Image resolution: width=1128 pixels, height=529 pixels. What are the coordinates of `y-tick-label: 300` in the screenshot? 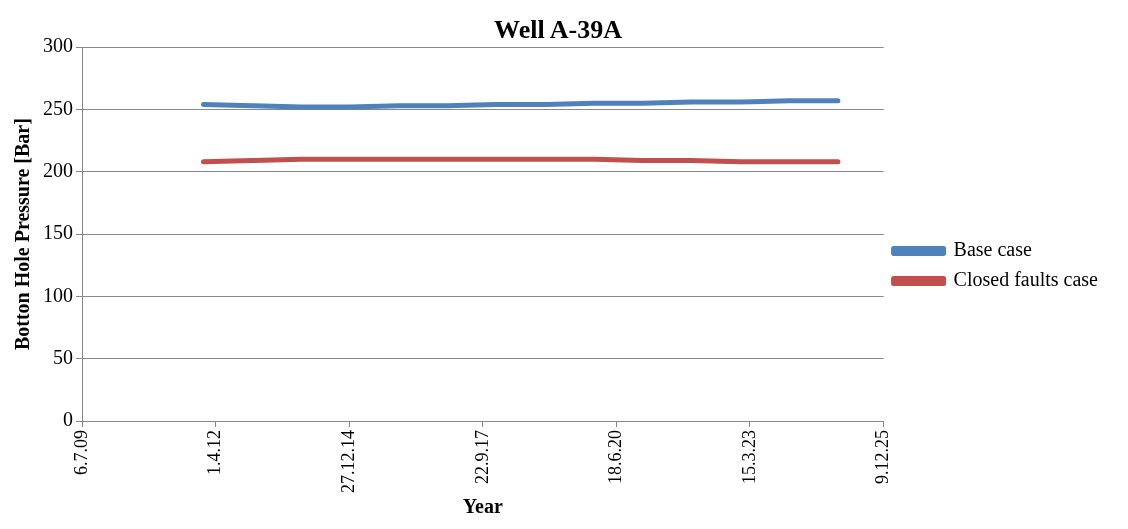 It's located at (58, 45).